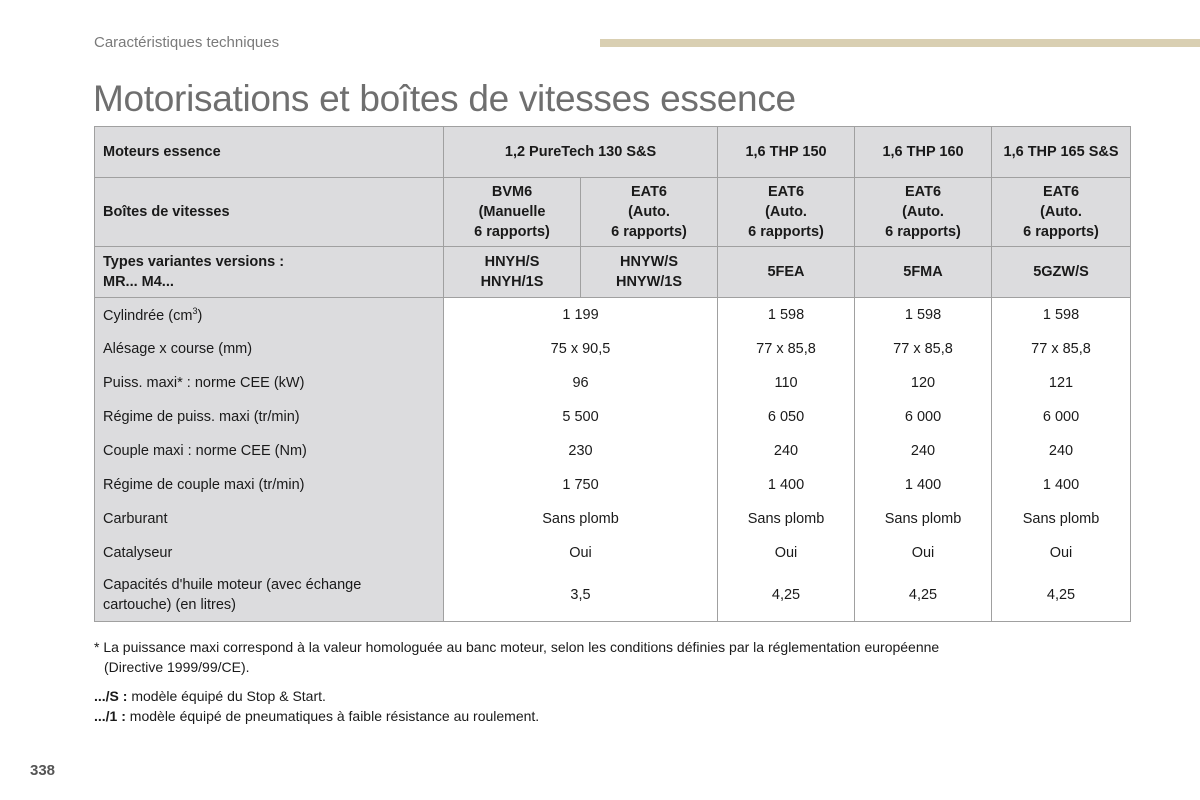  Describe the element at coordinates (110, 716) in the screenshot. I see `legend-key: .../1 :` at that location.